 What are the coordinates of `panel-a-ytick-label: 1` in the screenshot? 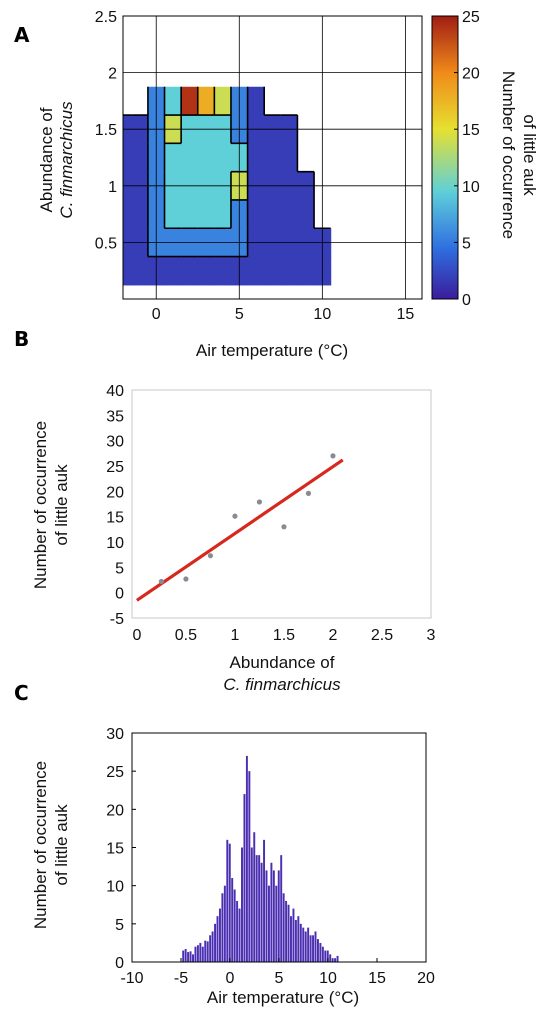 It's located at (112, 187).